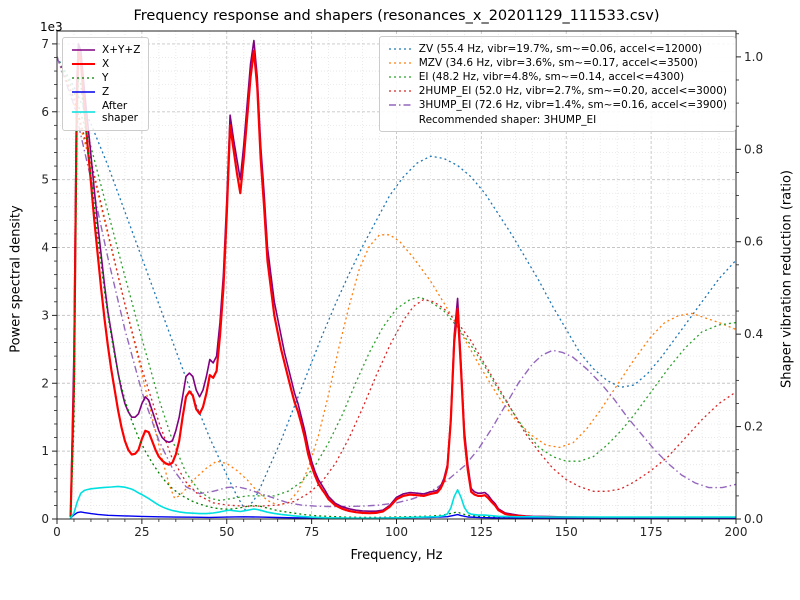 This screenshot has width=800, height=600. I want to click on y-left-tick-label: 2, so click(45, 383).